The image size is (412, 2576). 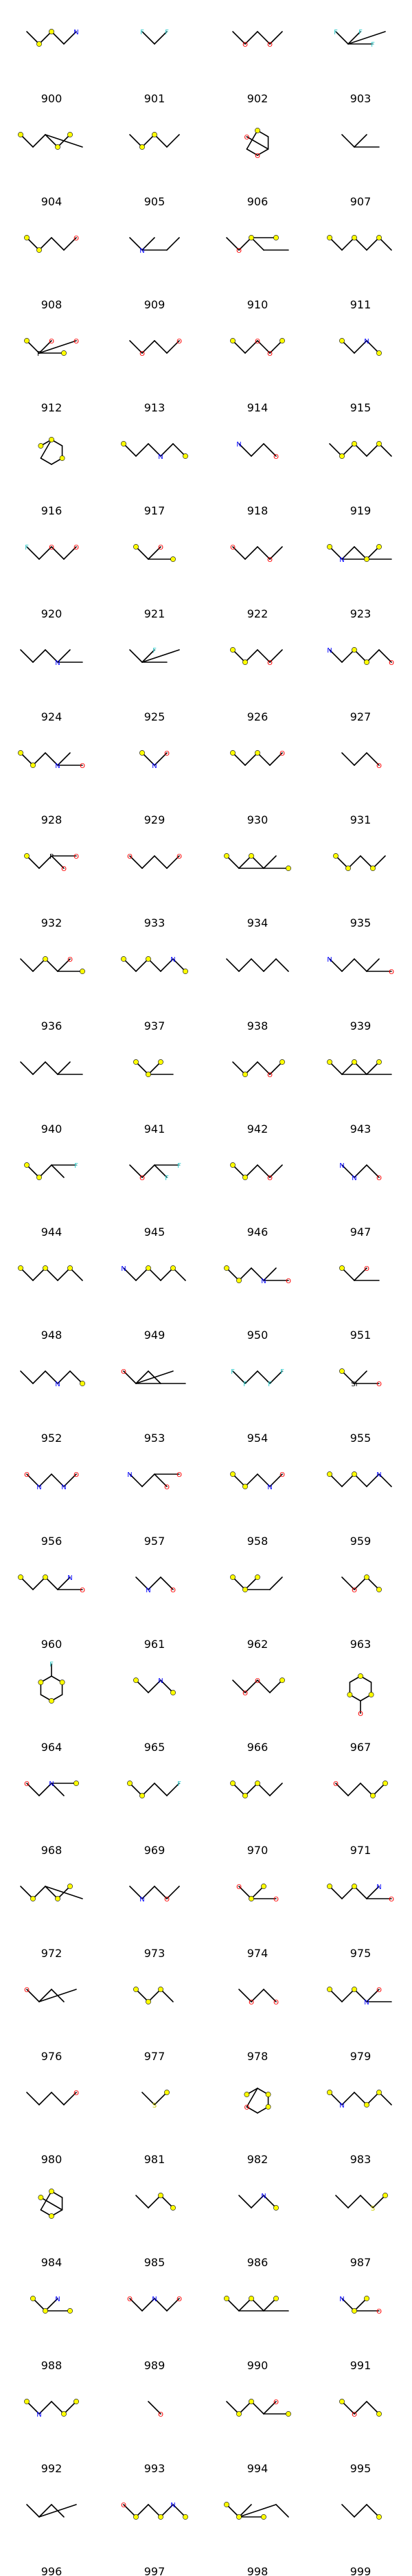 I want to click on molecule-id-label: 915, so click(x=360, y=407).